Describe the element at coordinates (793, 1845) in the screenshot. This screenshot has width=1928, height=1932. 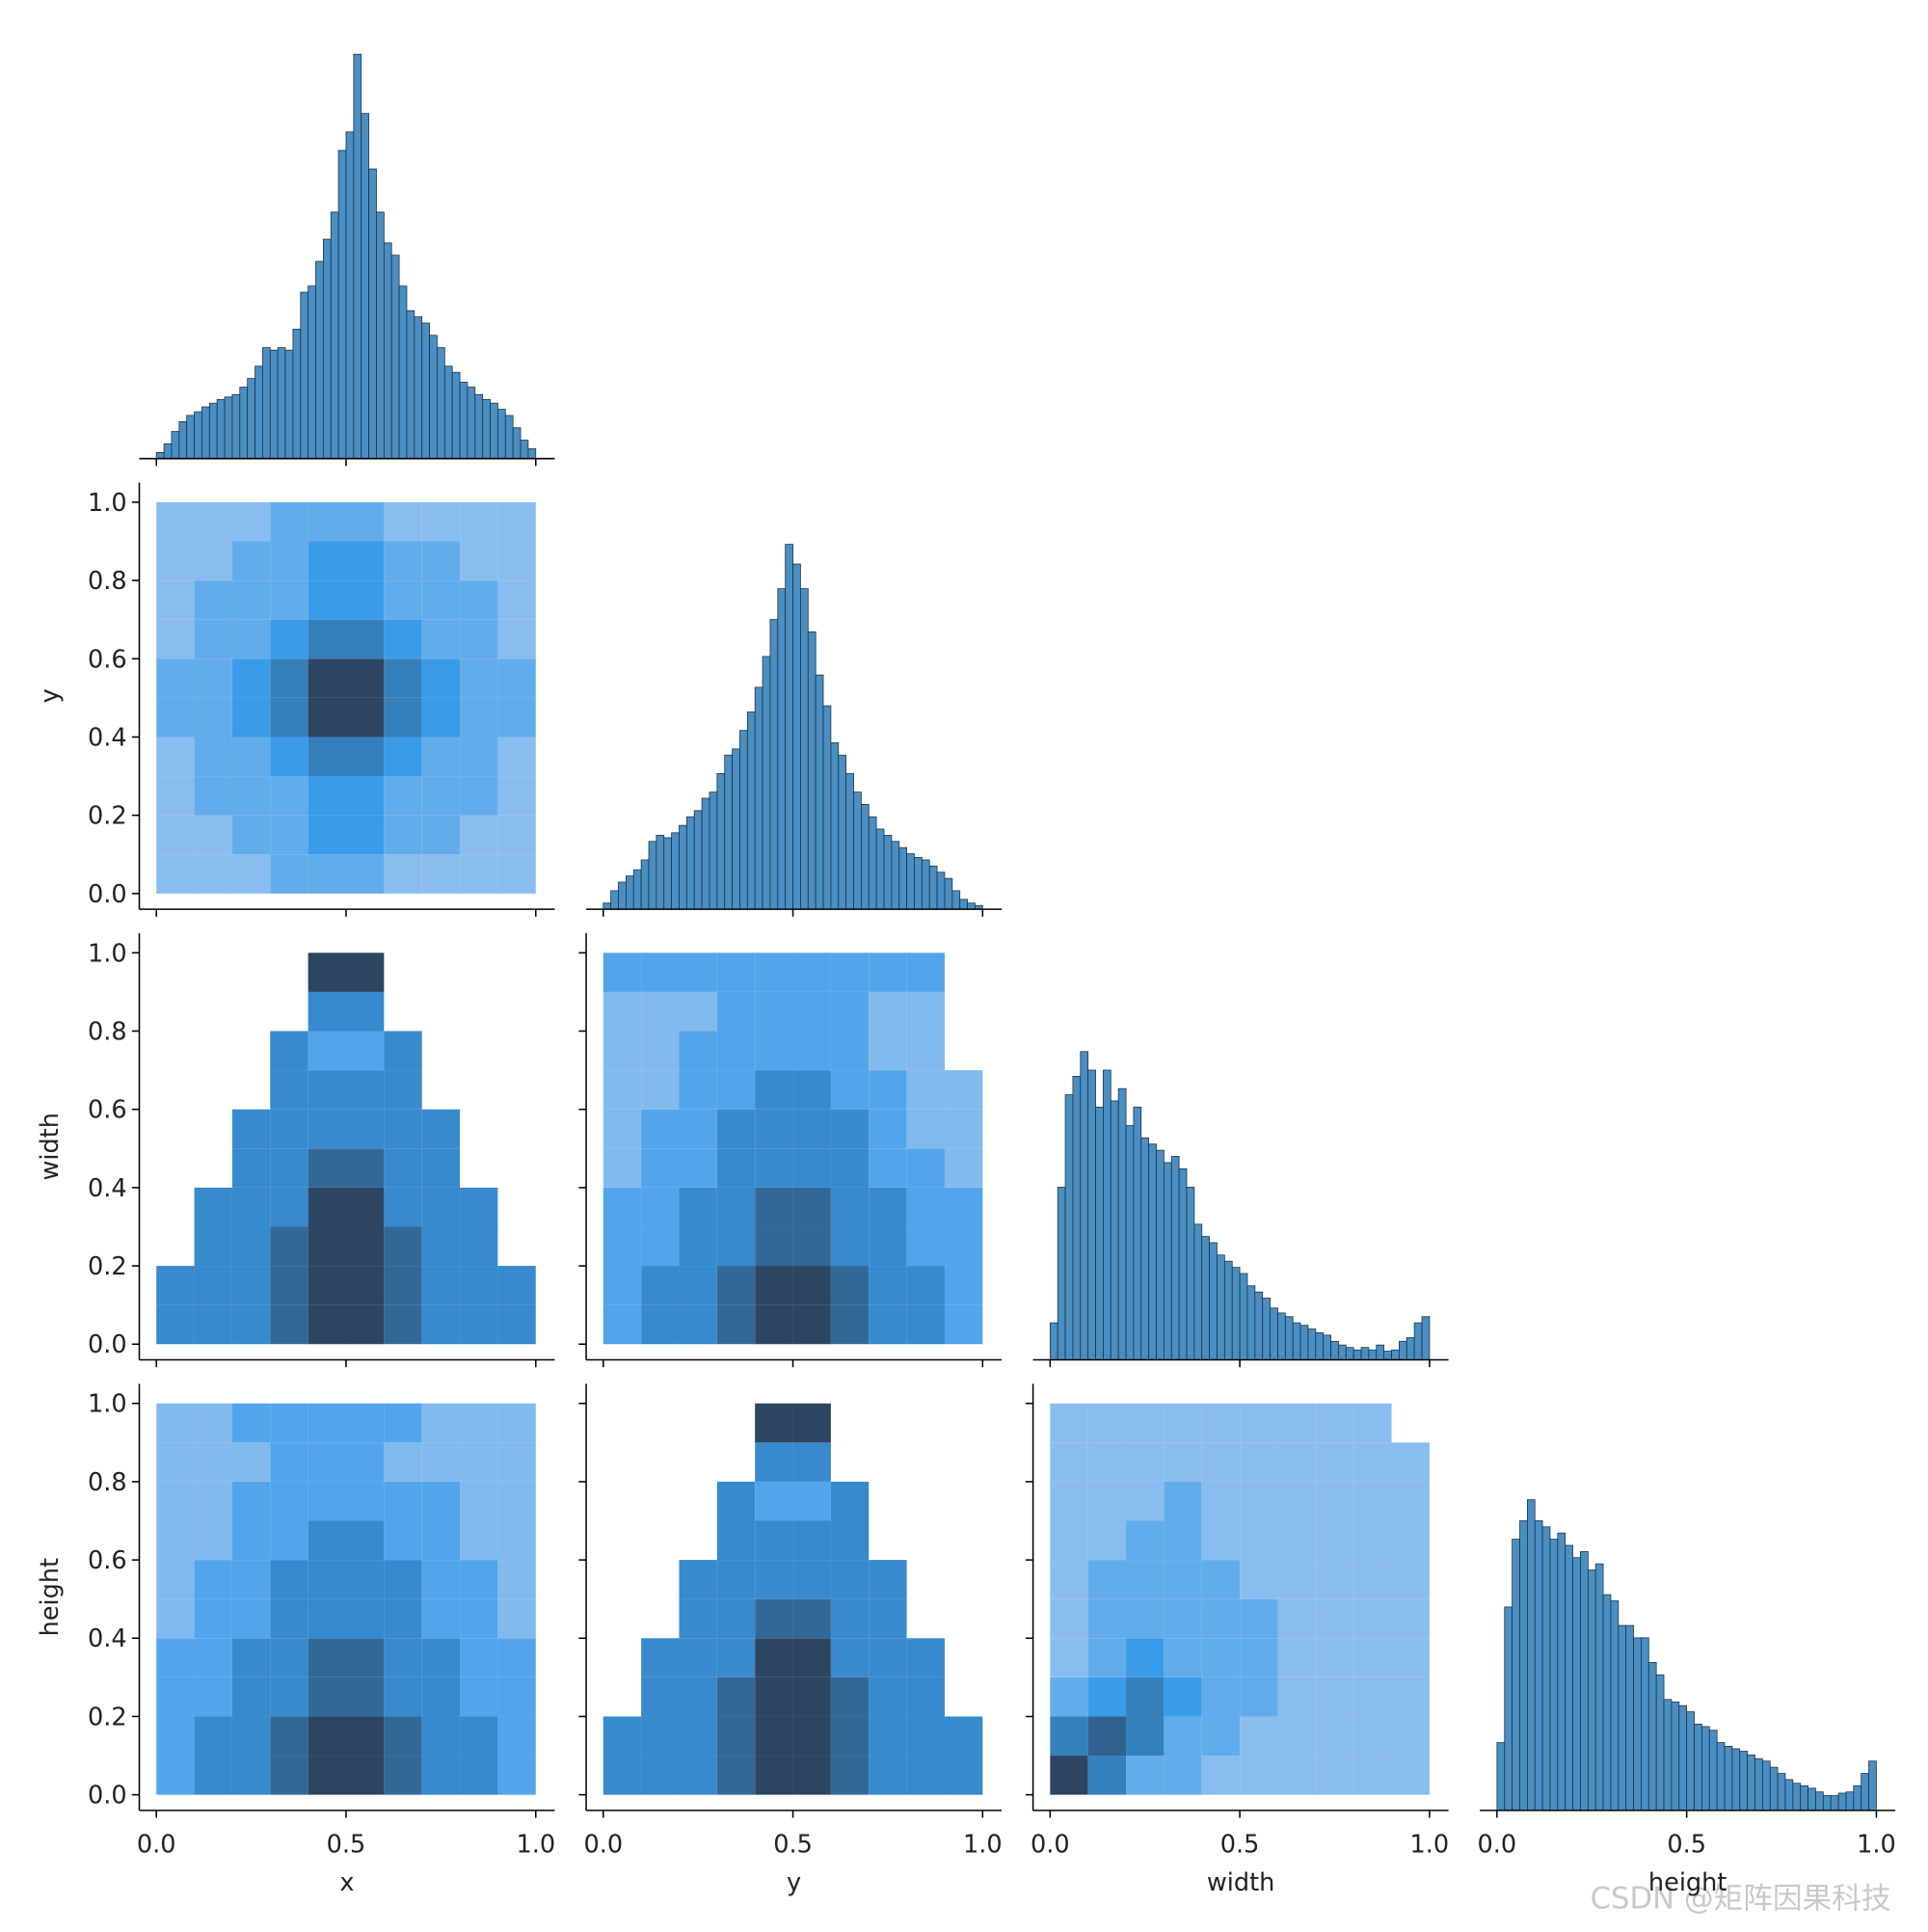
I see `x-tick-label: 0.5` at that location.